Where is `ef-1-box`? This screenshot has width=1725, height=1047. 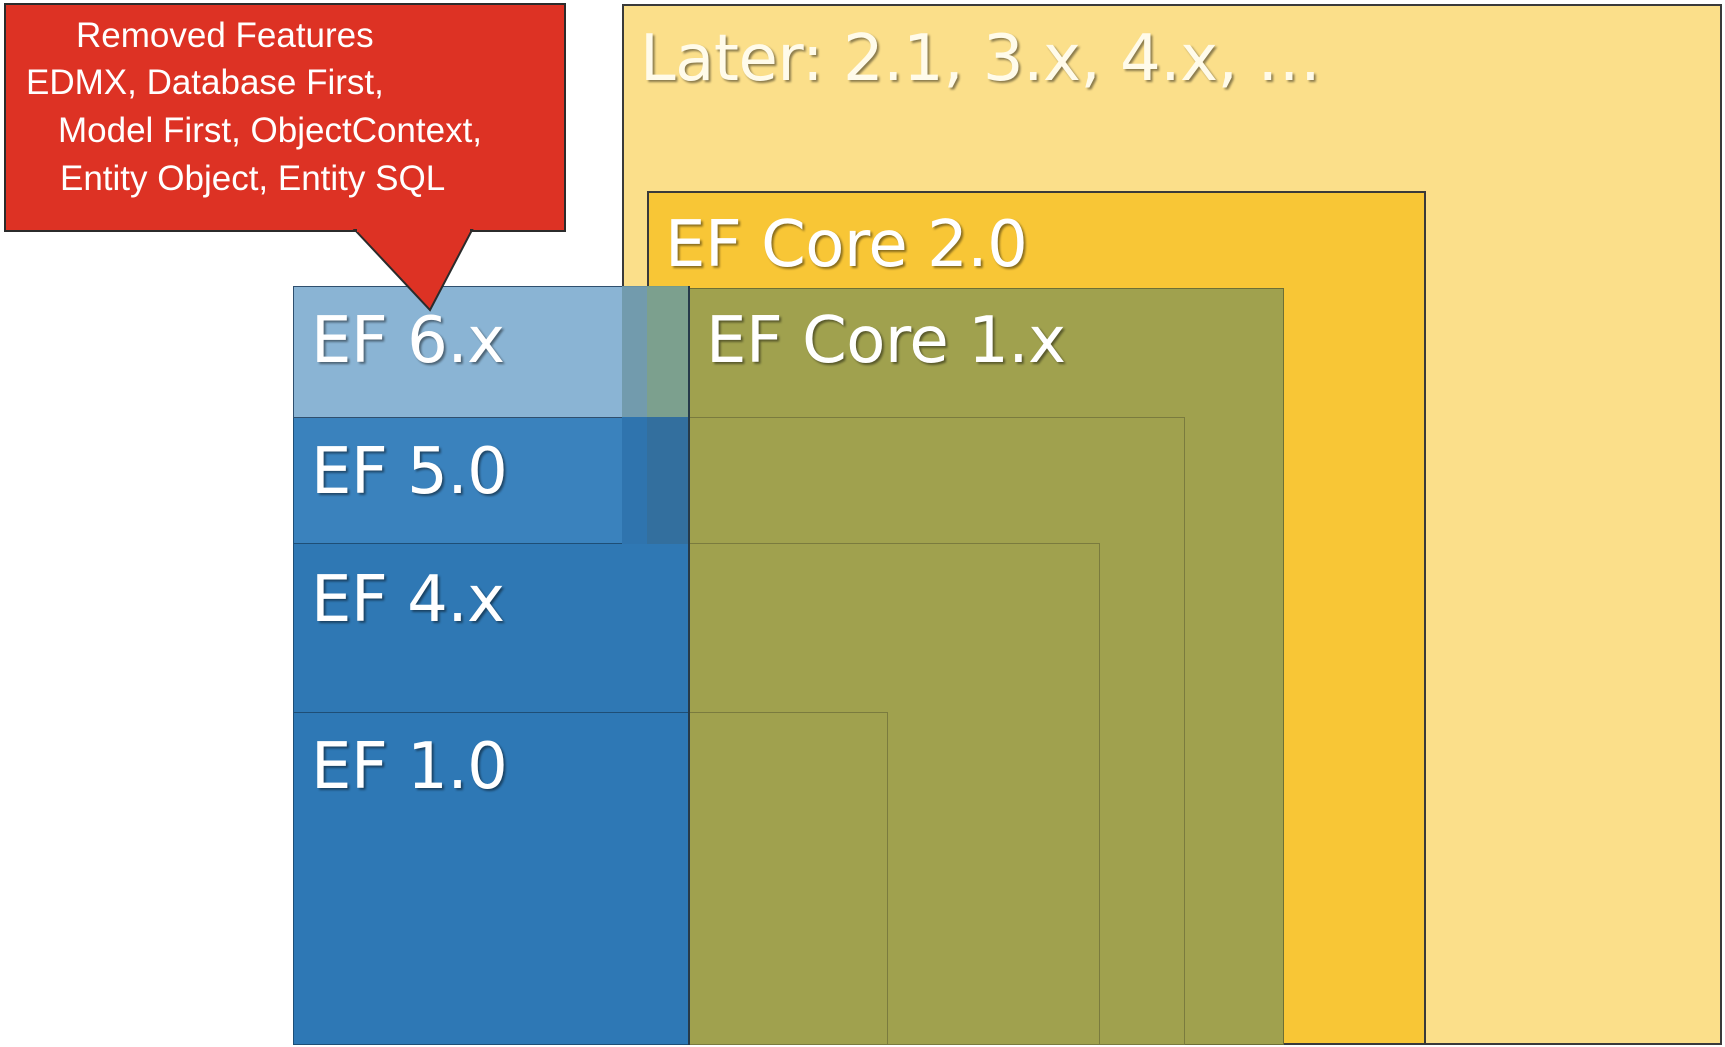
ef-1-box is located at coordinates (491, 878).